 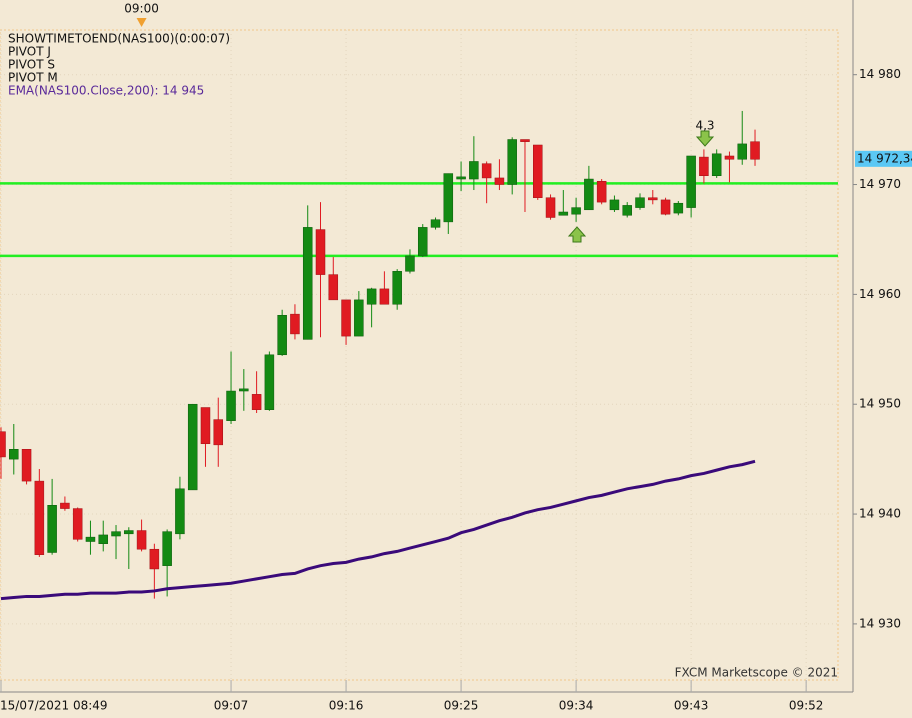 What do you see at coordinates (54, 706) in the screenshot?
I see `x-tick-label: 15/07/2021 08:49` at bounding box center [54, 706].